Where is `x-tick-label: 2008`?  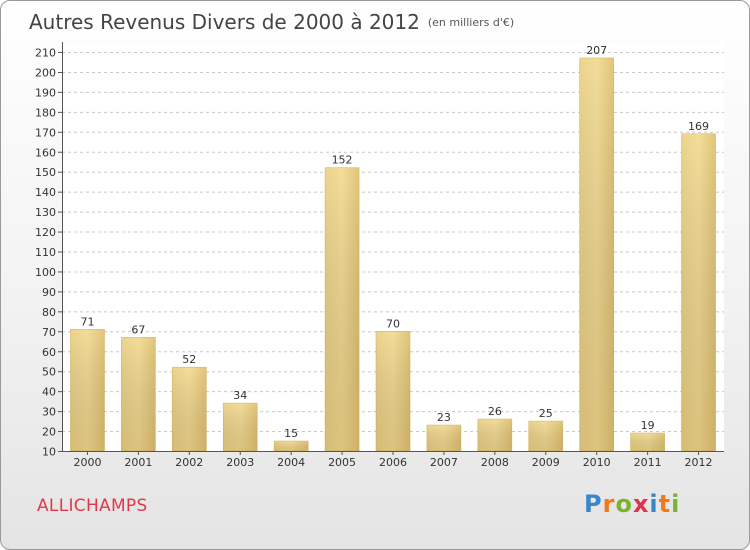
x-tick-label: 2008 is located at coordinates (495, 462).